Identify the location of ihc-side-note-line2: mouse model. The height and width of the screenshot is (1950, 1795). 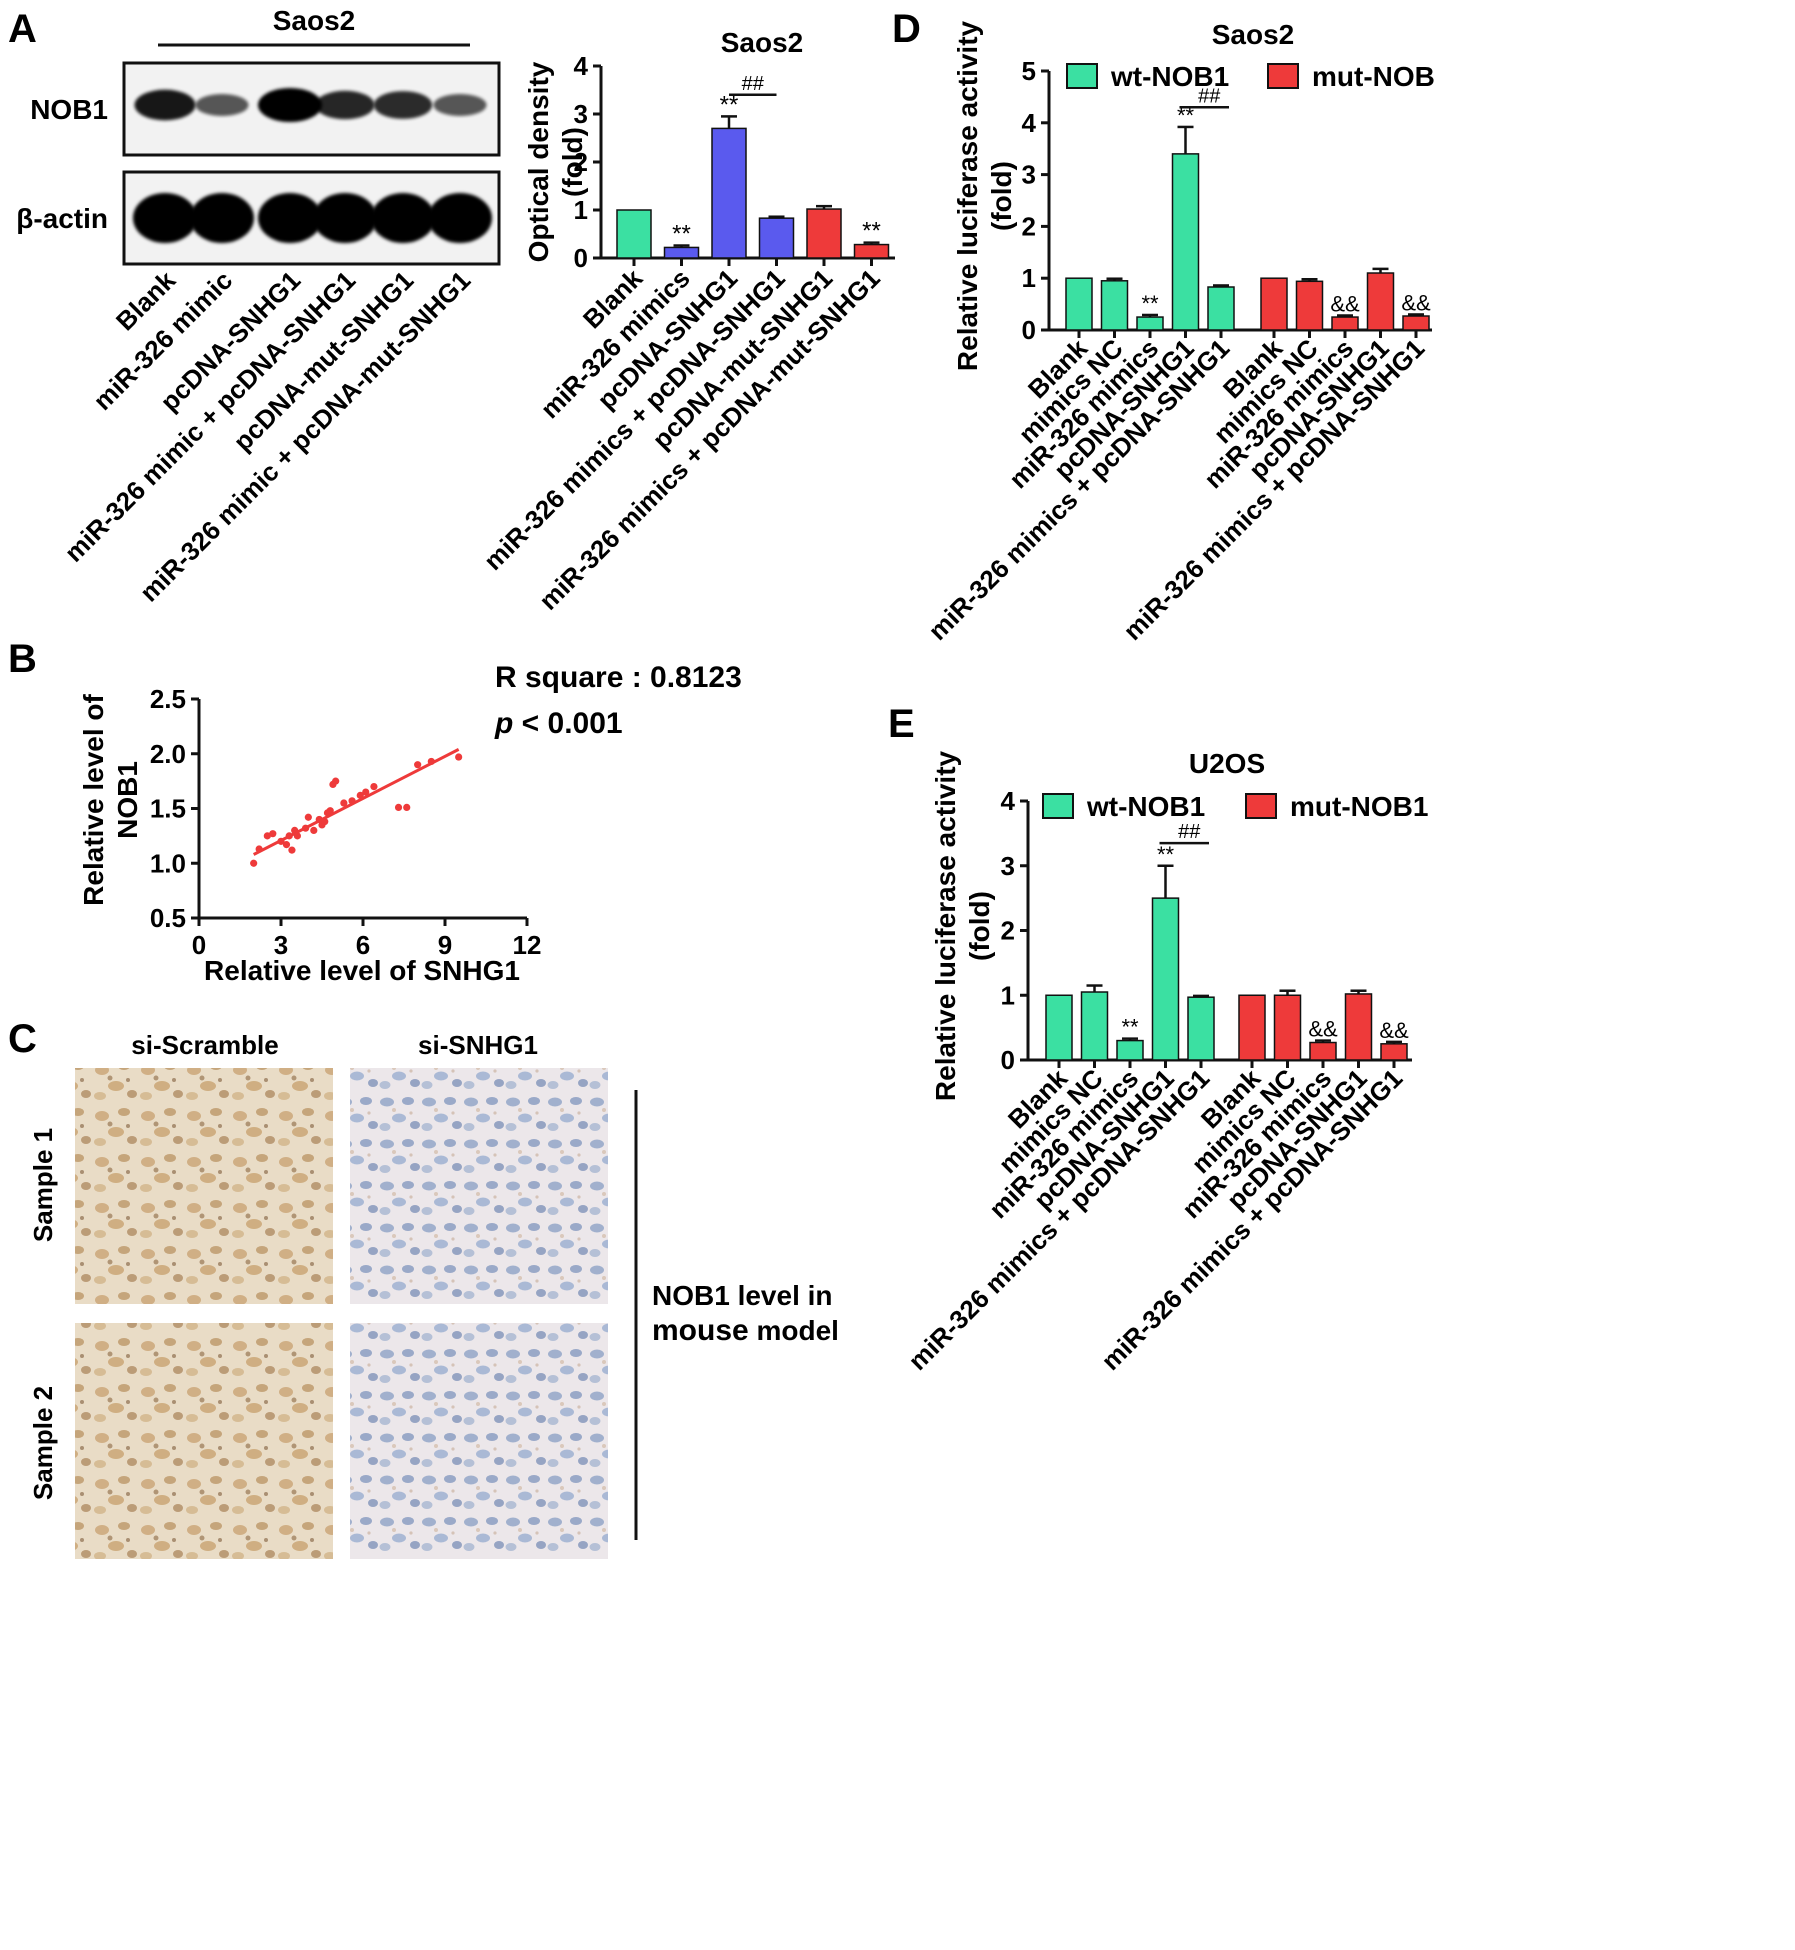
(745, 1330).